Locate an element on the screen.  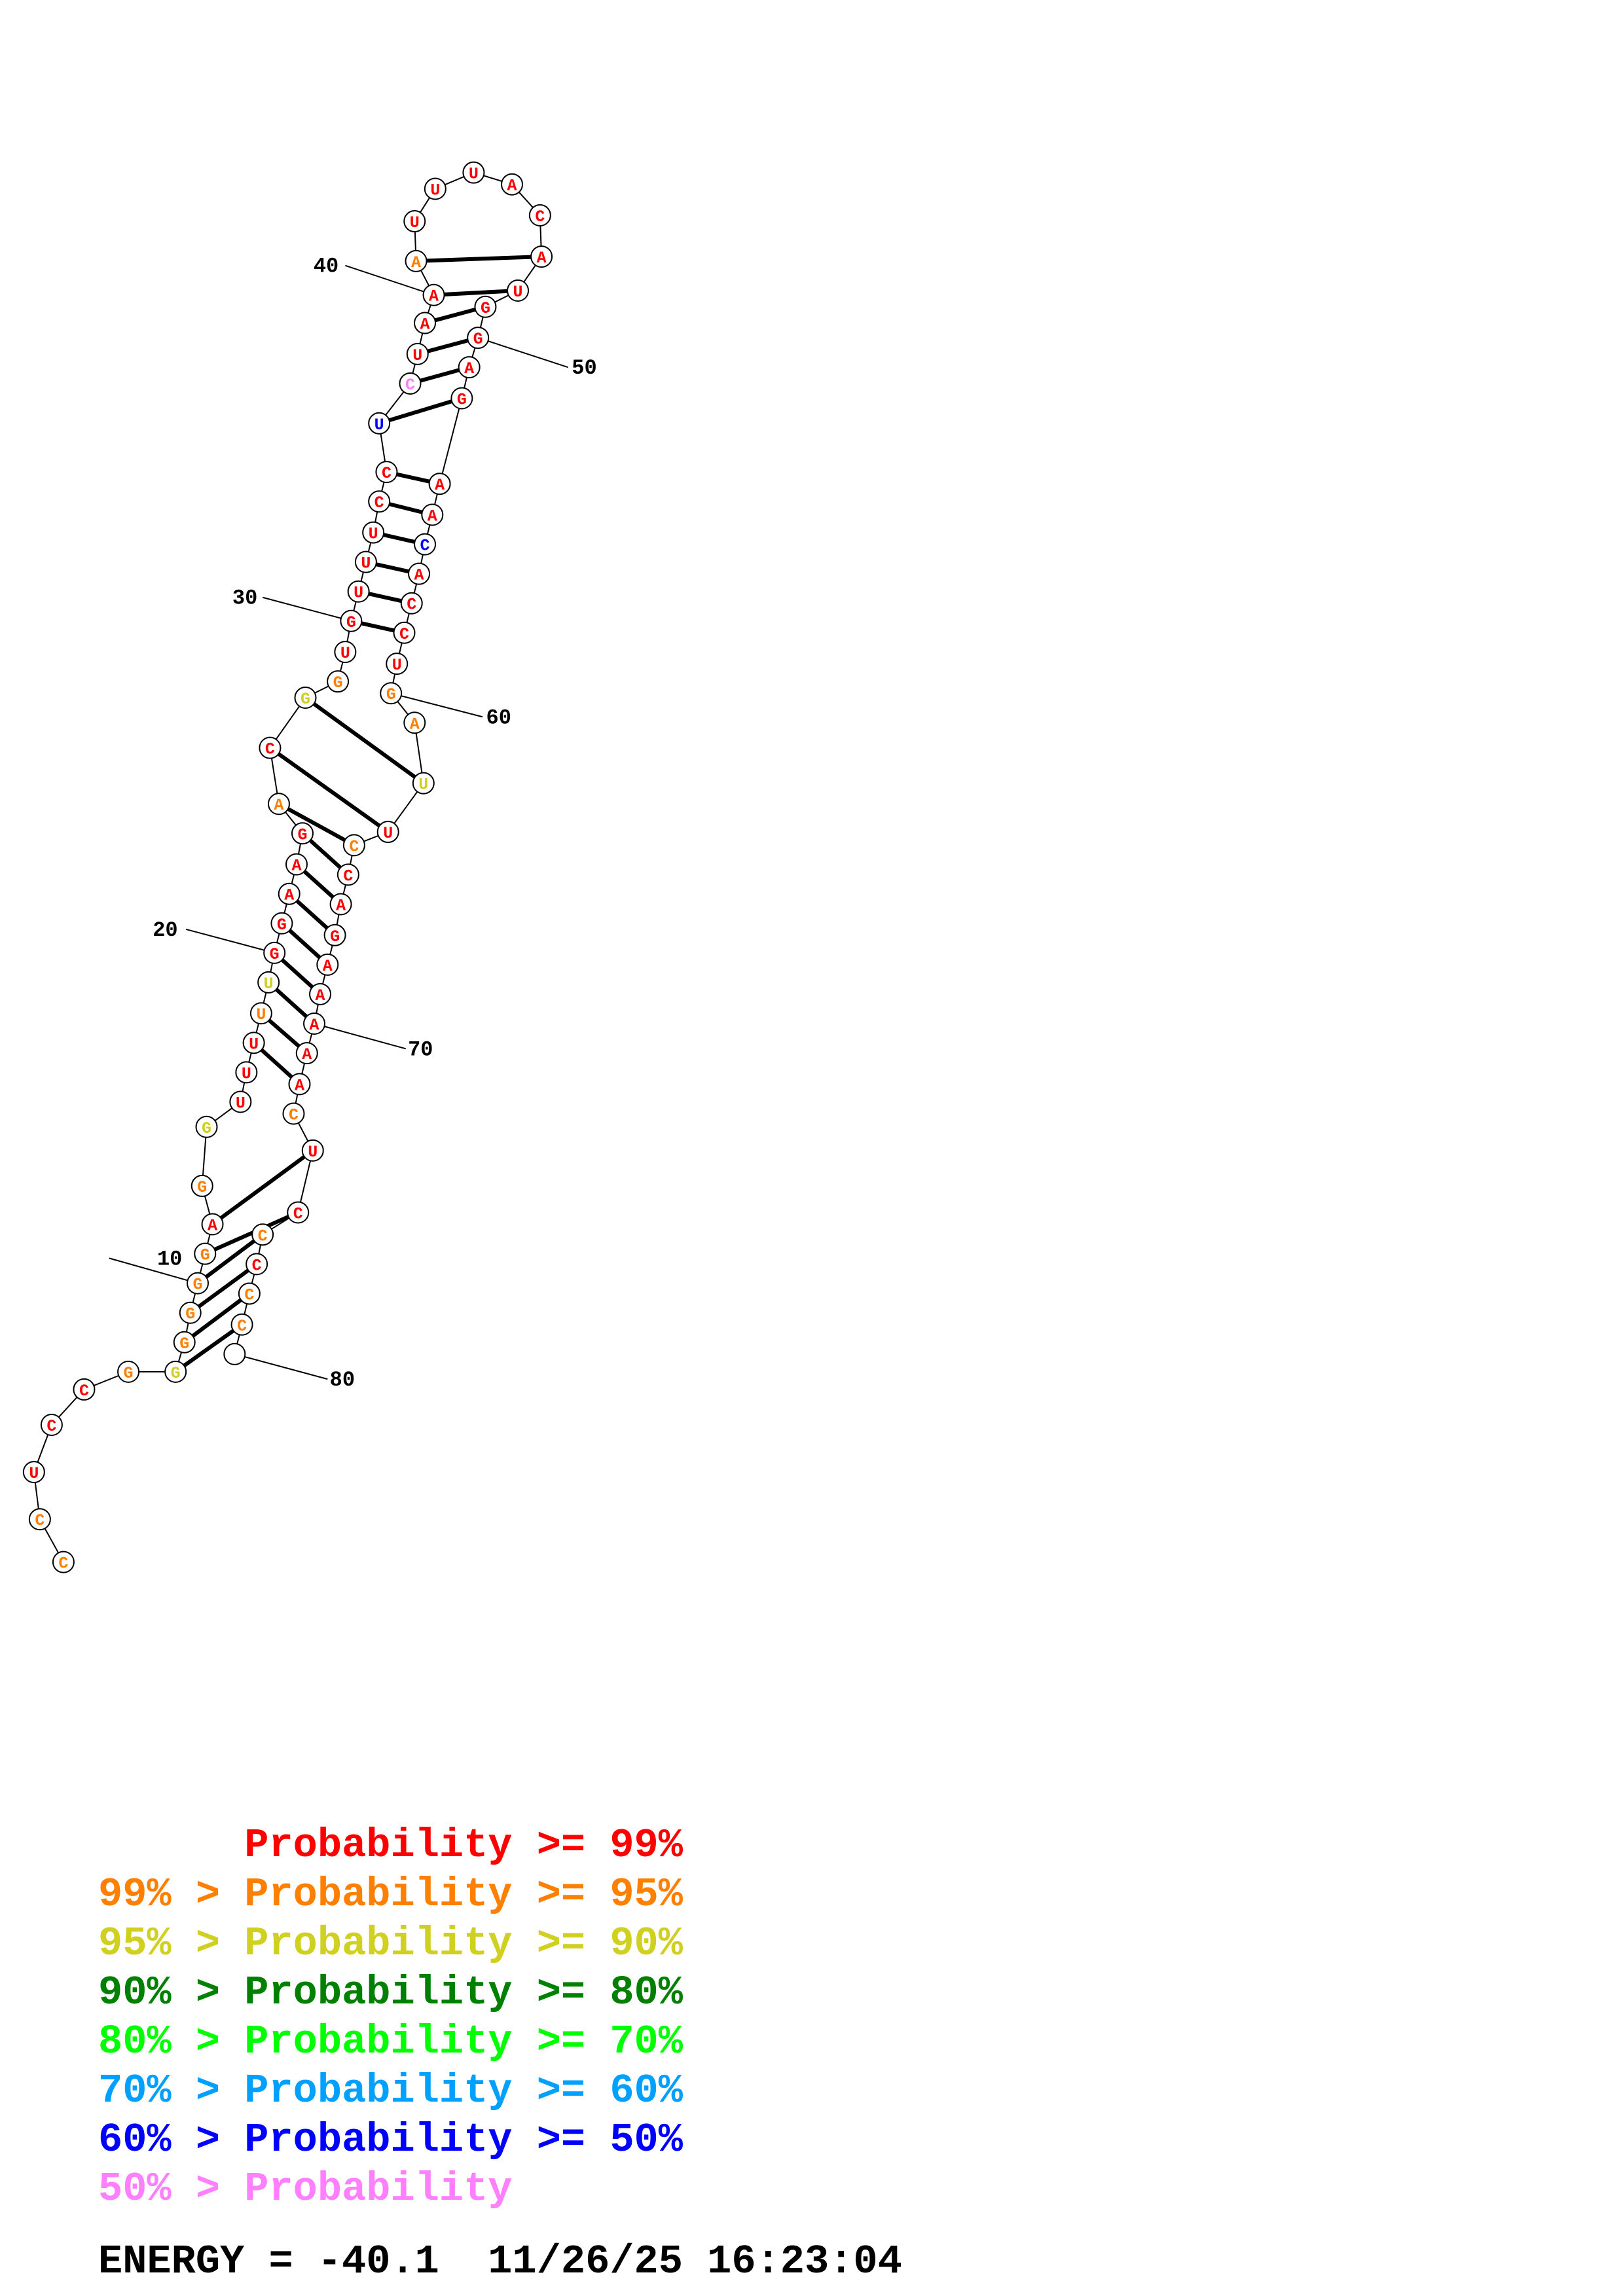
nucleotide-54: A is located at coordinates (432, 514).